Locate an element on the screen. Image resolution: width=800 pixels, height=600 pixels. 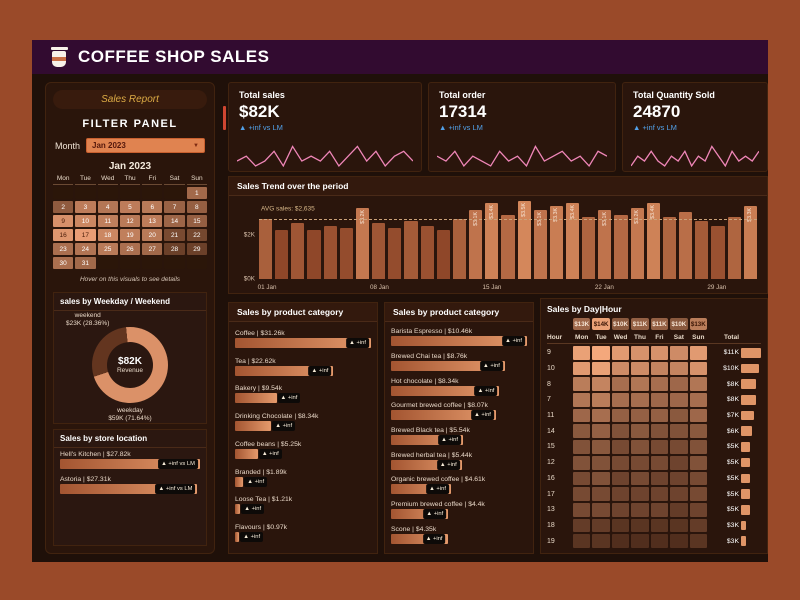
calendar-date-8: 8 is located at coordinates (196, 207).